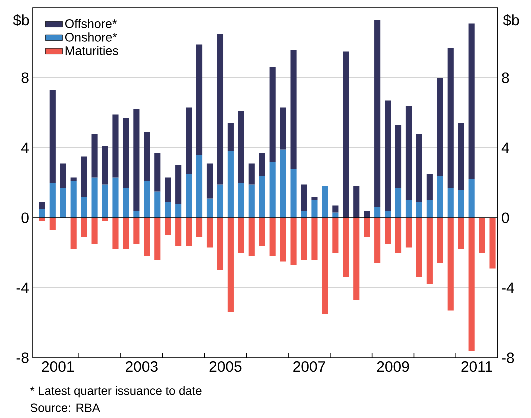  I want to click on y-tick-label: -4, so click(23, 288).